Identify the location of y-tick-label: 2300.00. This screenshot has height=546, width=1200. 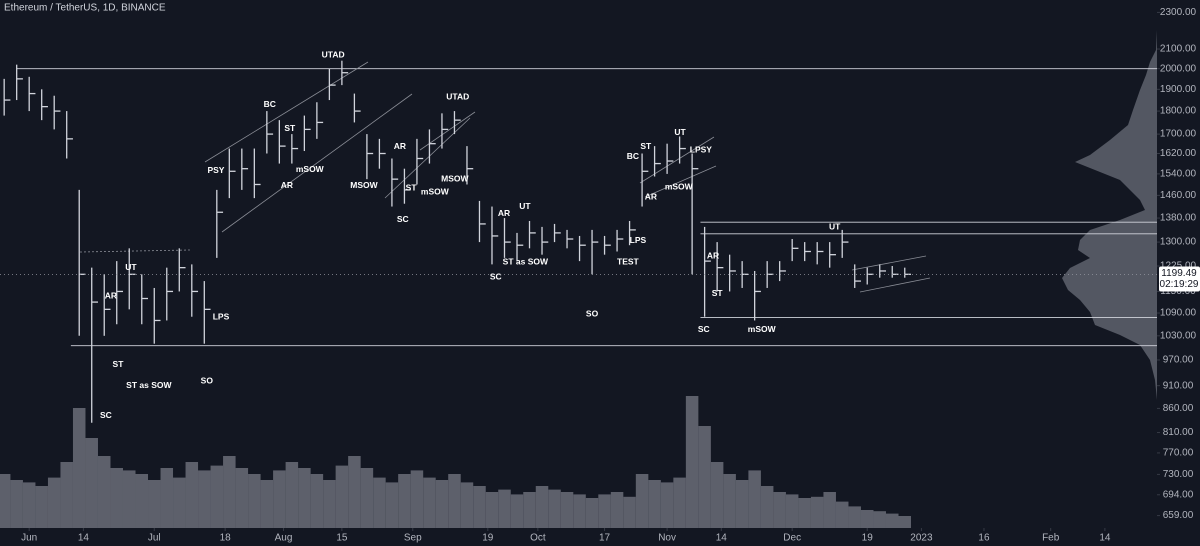
(1178, 12).